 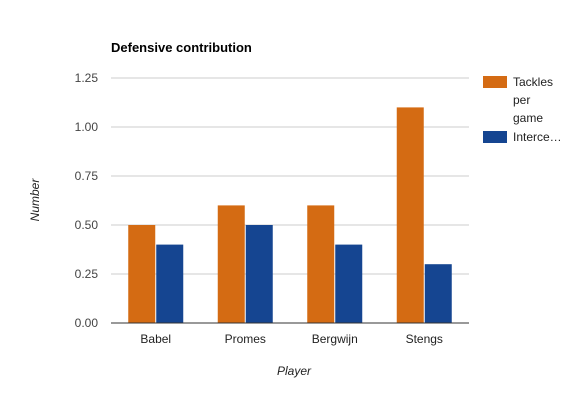 What do you see at coordinates (410, 215) in the screenshot?
I see `bar-tackles-stengs` at bounding box center [410, 215].